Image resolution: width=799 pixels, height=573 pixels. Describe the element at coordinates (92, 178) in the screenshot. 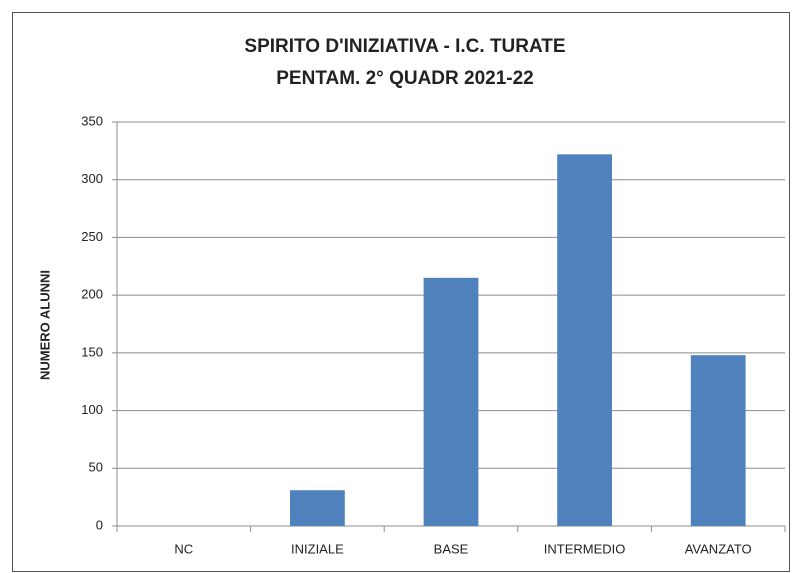

I see `y-tick-label: 300` at that location.